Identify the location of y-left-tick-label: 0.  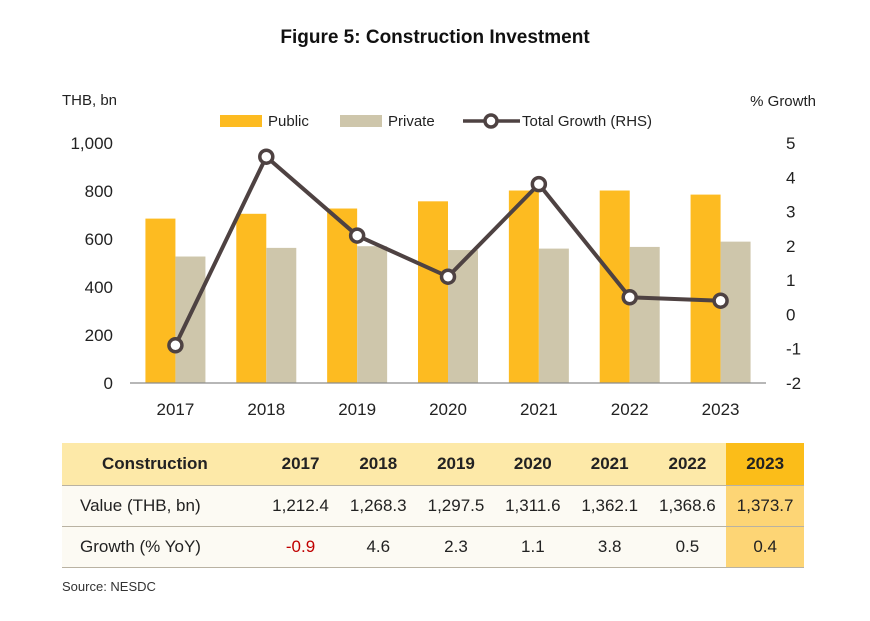
(108, 383).